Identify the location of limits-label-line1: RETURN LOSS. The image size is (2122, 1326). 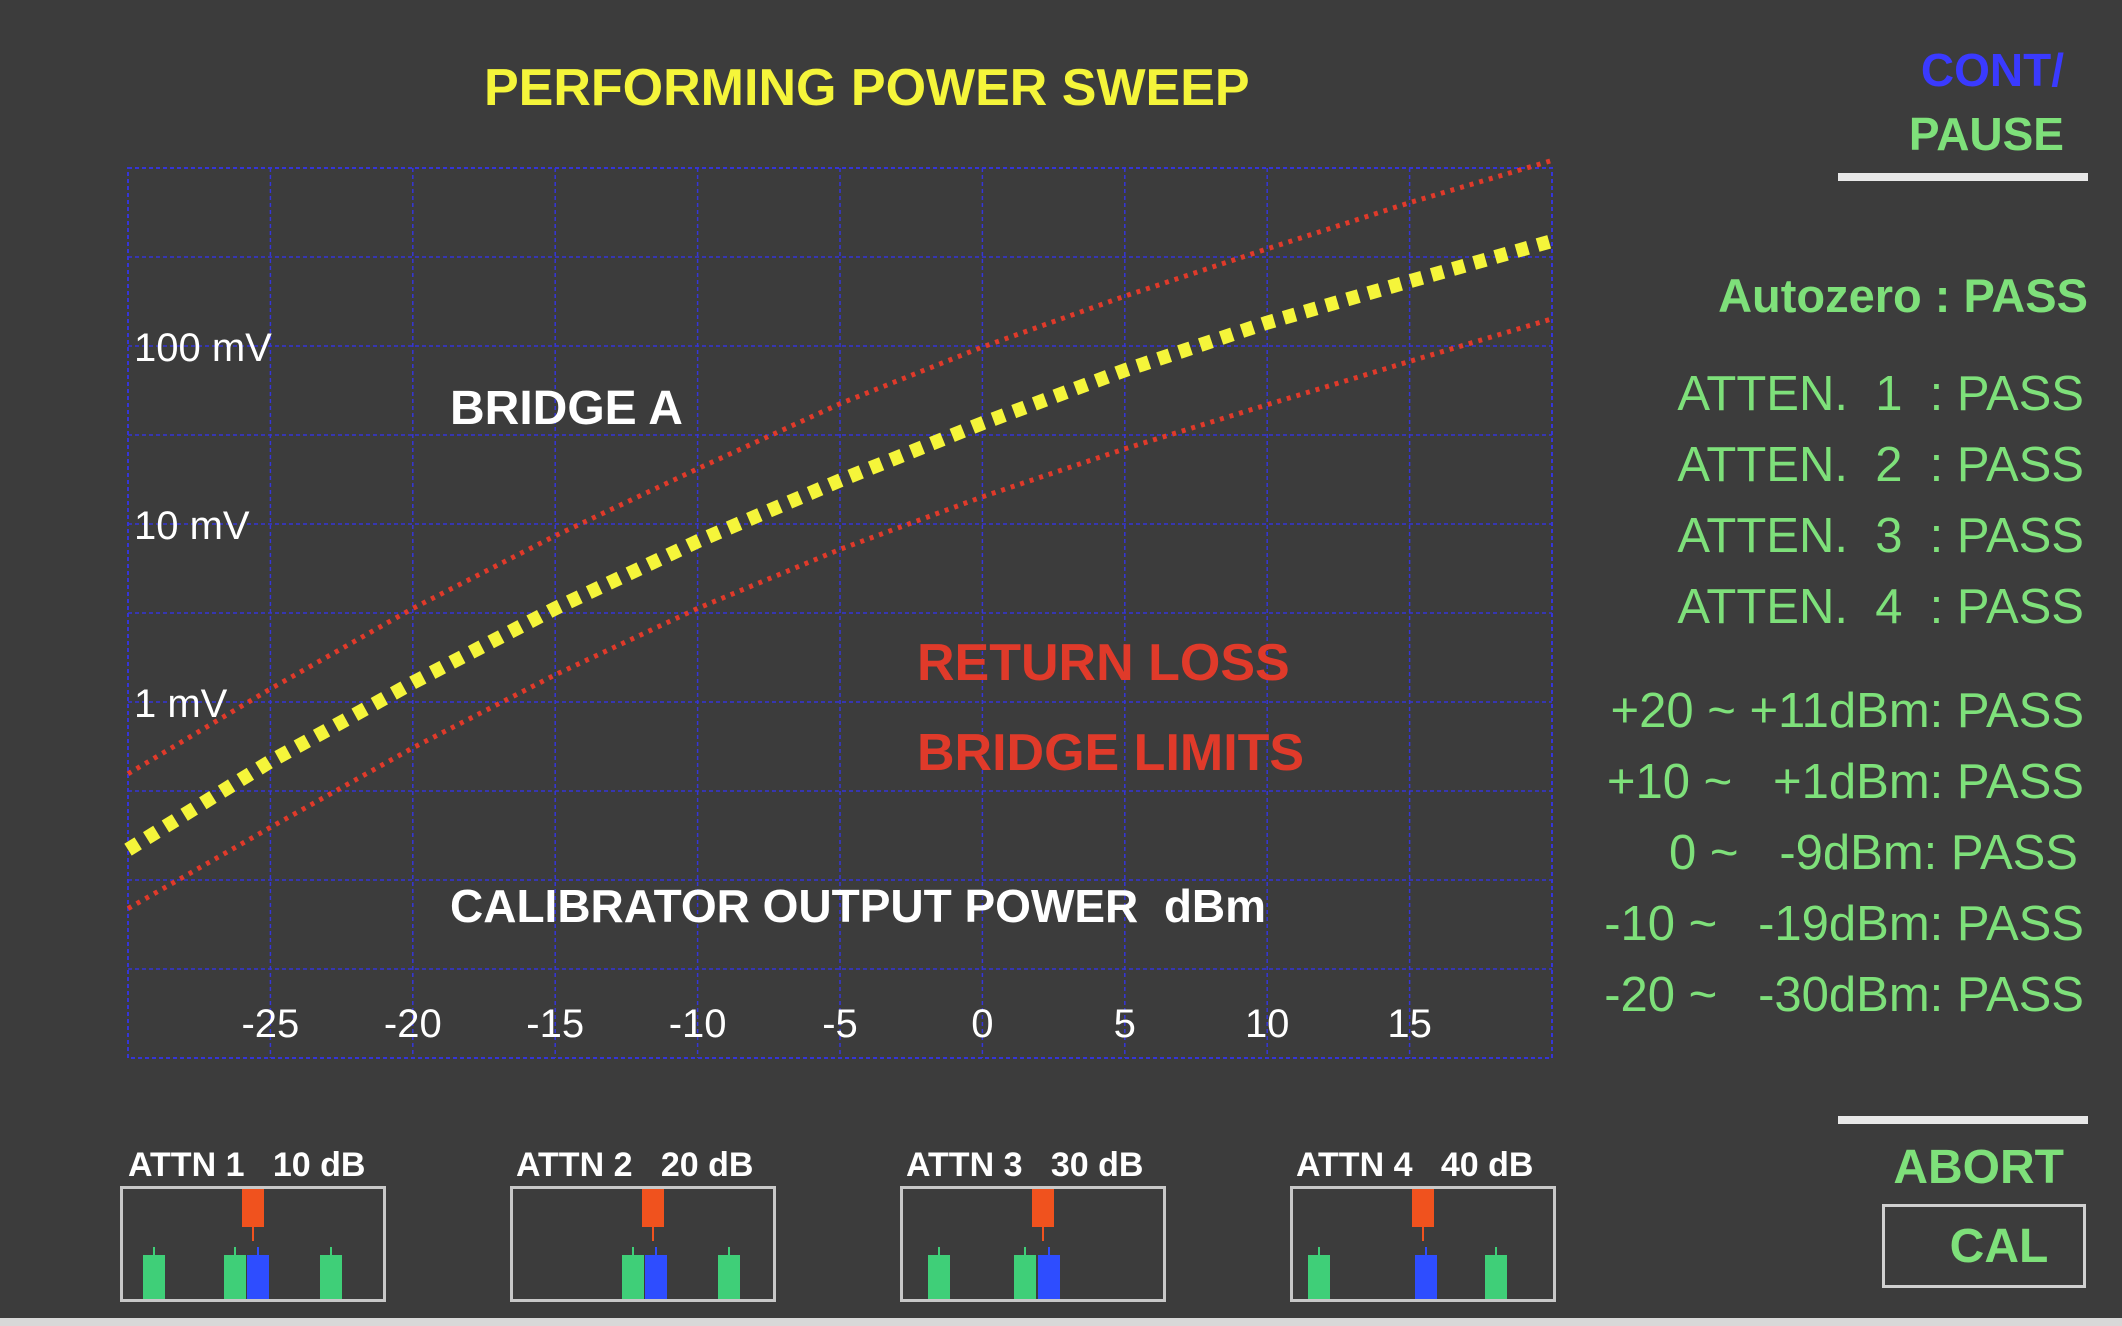
(1103, 663).